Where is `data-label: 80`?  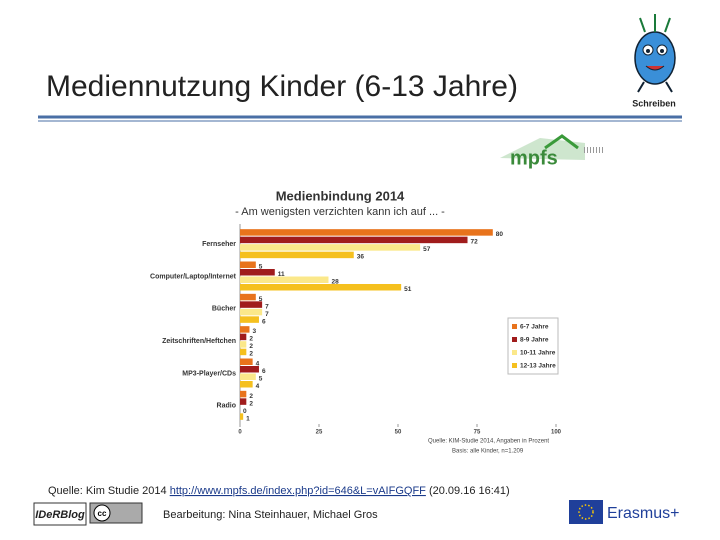 data-label: 80 is located at coordinates (500, 234).